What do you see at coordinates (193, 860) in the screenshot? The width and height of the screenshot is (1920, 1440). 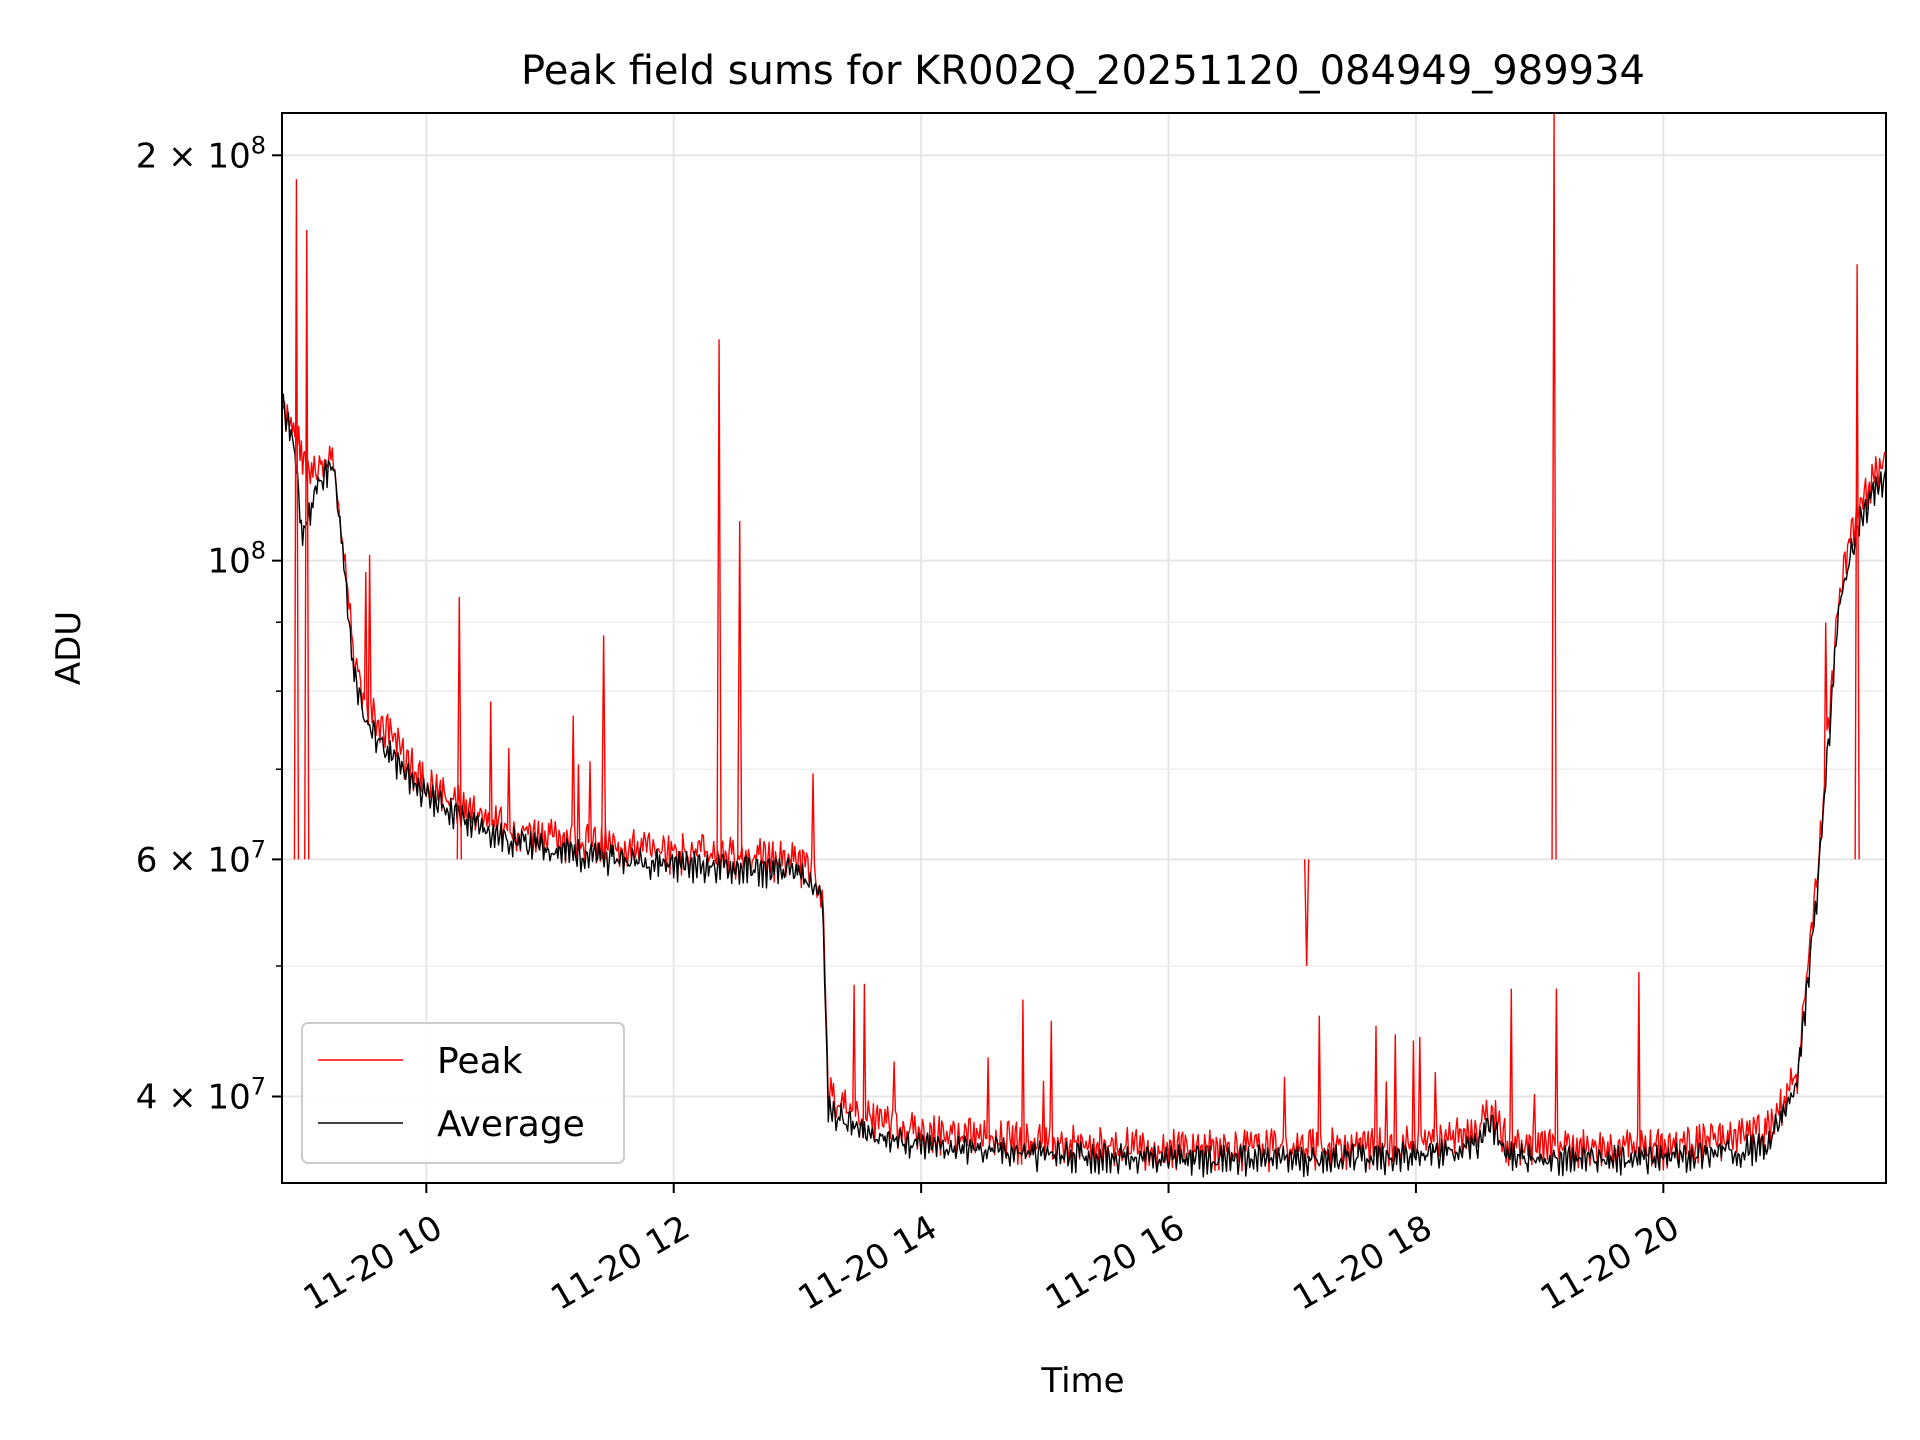 I see `y-tick-base-1: 6 × 10` at bounding box center [193, 860].